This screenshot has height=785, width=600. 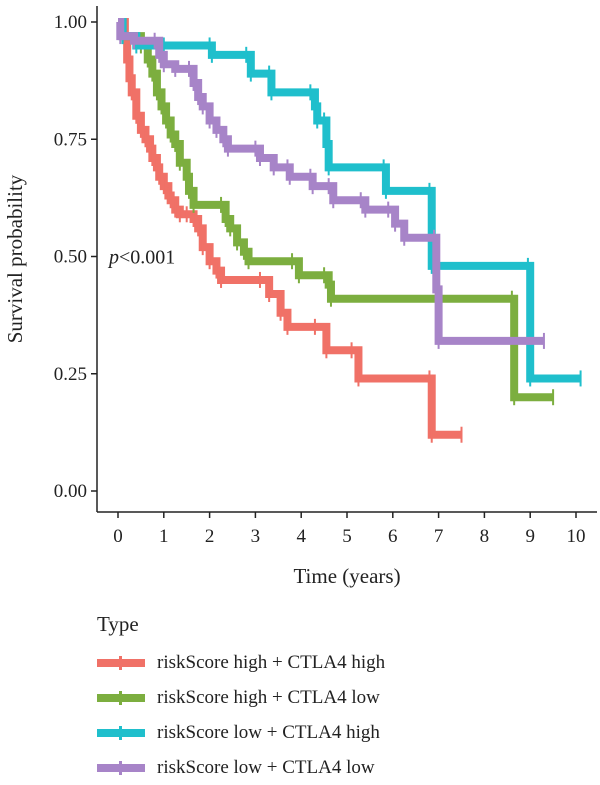 I want to click on x-tick-label: 6, so click(x=393, y=536).